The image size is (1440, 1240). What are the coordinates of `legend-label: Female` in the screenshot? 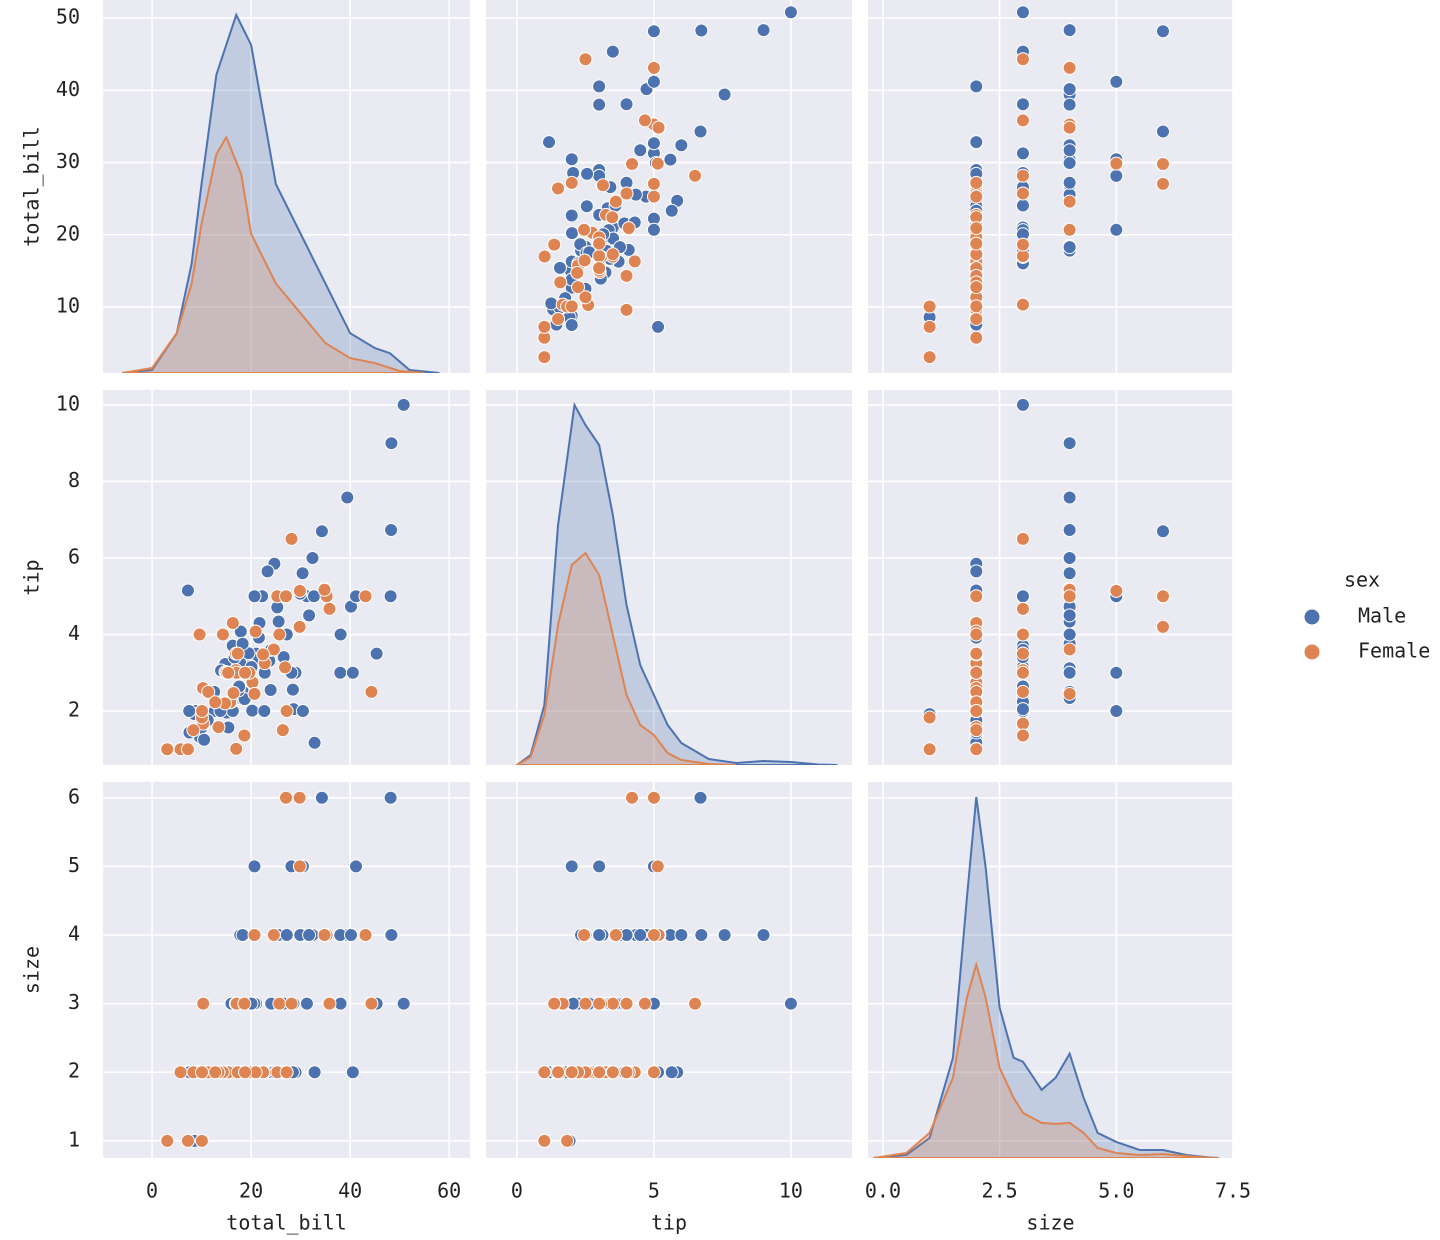 It's located at (1394, 651).